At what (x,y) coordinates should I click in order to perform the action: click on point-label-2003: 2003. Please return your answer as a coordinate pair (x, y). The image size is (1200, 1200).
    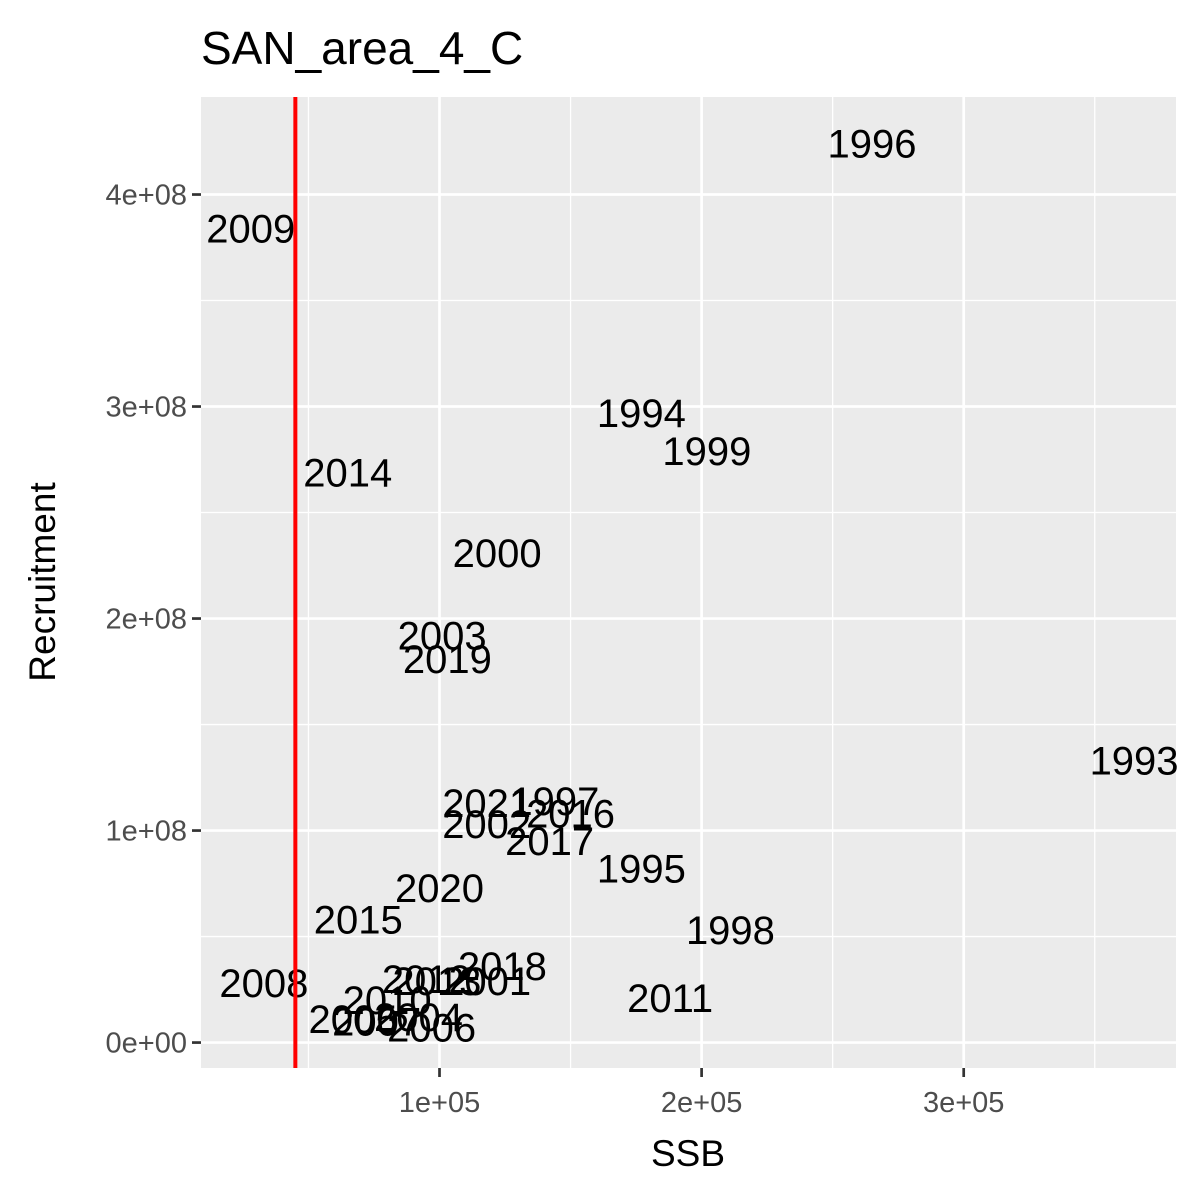
    Looking at the image, I should click on (442, 637).